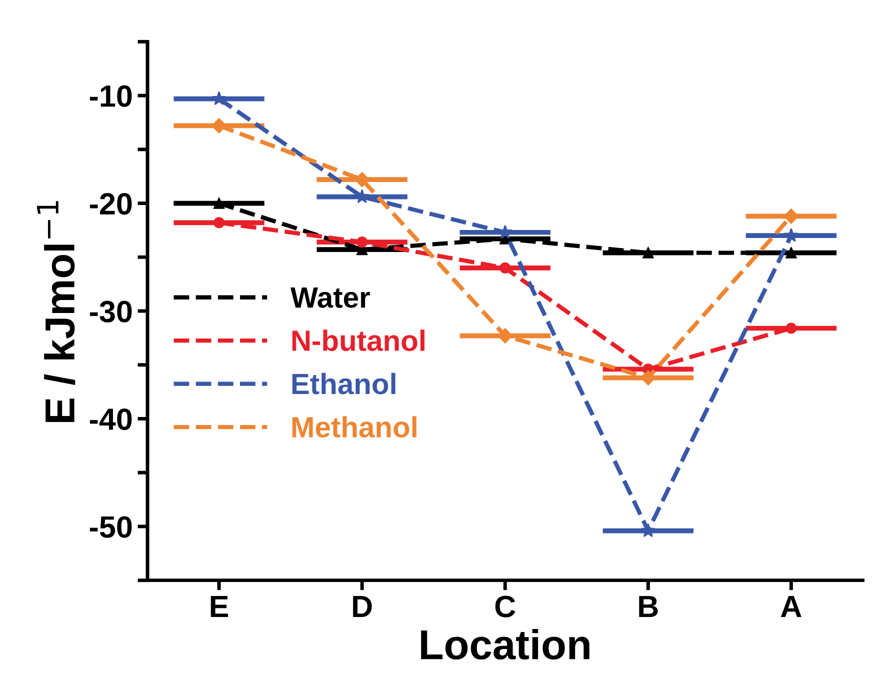  What do you see at coordinates (56, 311) in the screenshot?
I see `y-axis-title: E / kJmol$^{−1}$` at bounding box center [56, 311].